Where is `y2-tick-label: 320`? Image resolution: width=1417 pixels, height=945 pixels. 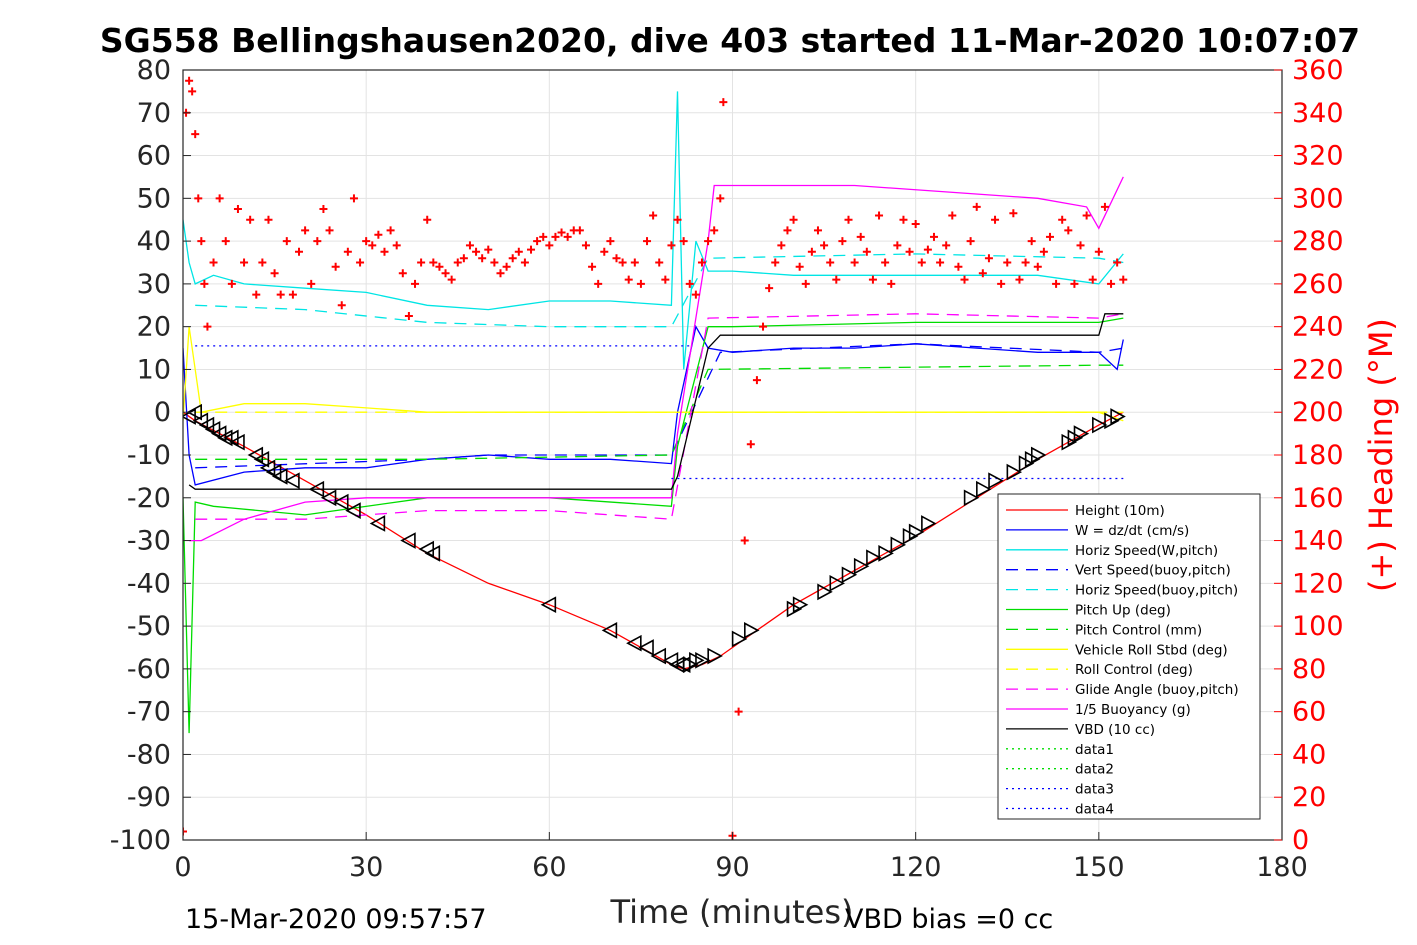
y2-tick-label: 320 is located at coordinates (1318, 156).